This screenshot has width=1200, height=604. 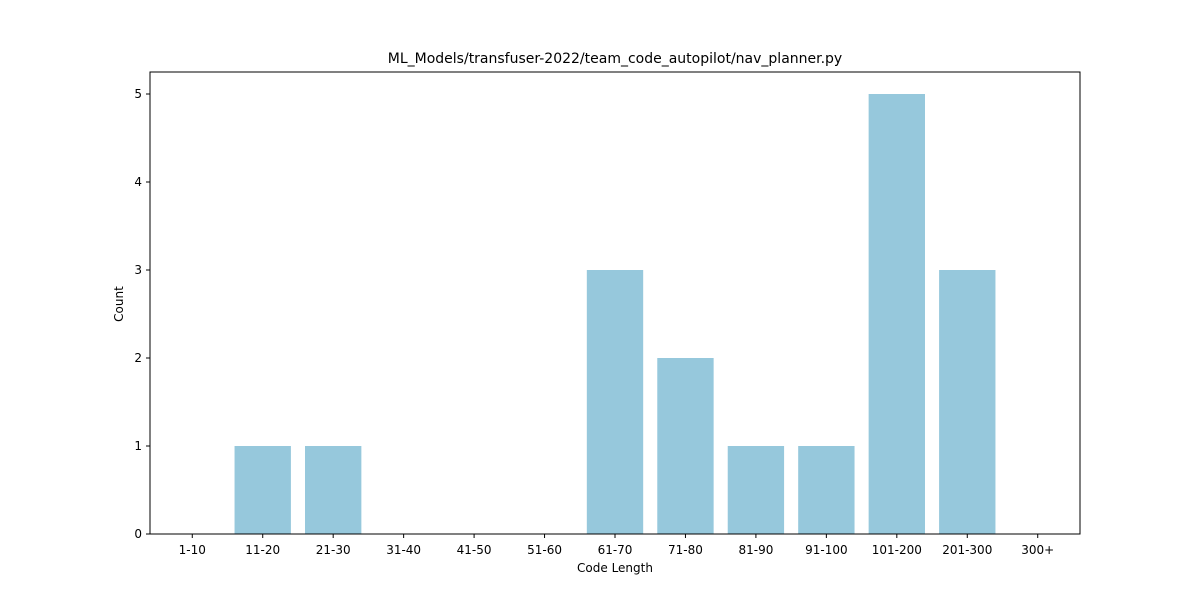 What do you see at coordinates (138, 446) in the screenshot?
I see `y-tick-label: 1` at bounding box center [138, 446].